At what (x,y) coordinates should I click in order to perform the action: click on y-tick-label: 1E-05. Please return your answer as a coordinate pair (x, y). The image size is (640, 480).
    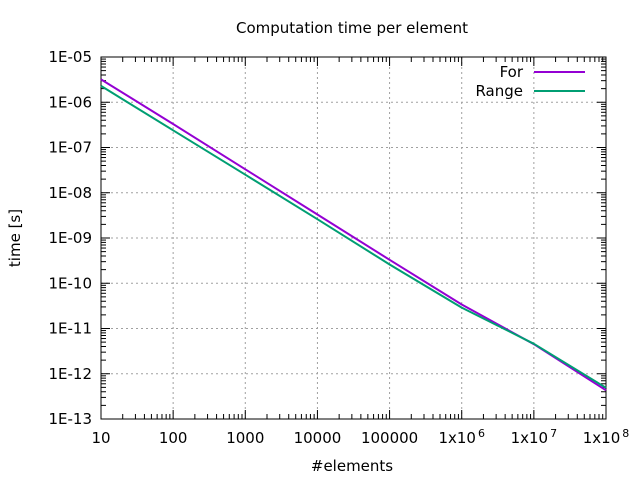
    Looking at the image, I should click on (70, 57).